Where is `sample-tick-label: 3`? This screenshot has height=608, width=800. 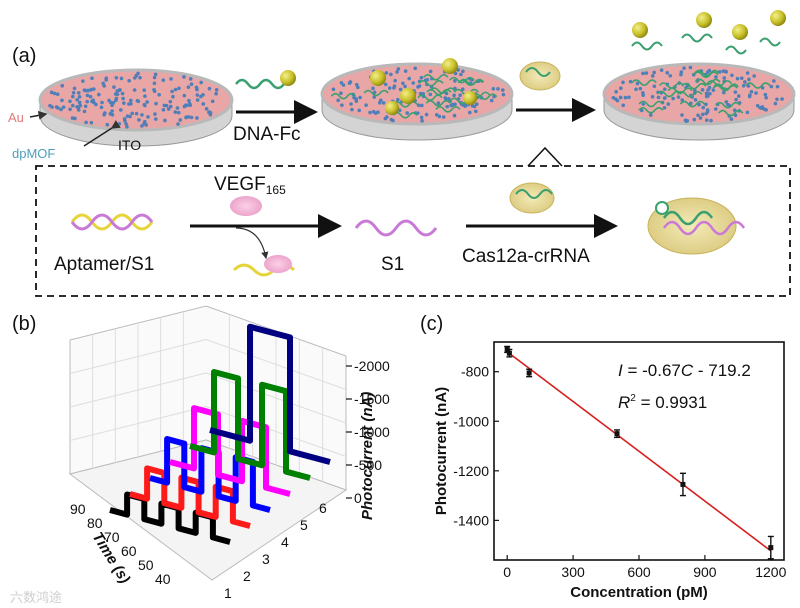 sample-tick-label: 3 is located at coordinates (266, 559).